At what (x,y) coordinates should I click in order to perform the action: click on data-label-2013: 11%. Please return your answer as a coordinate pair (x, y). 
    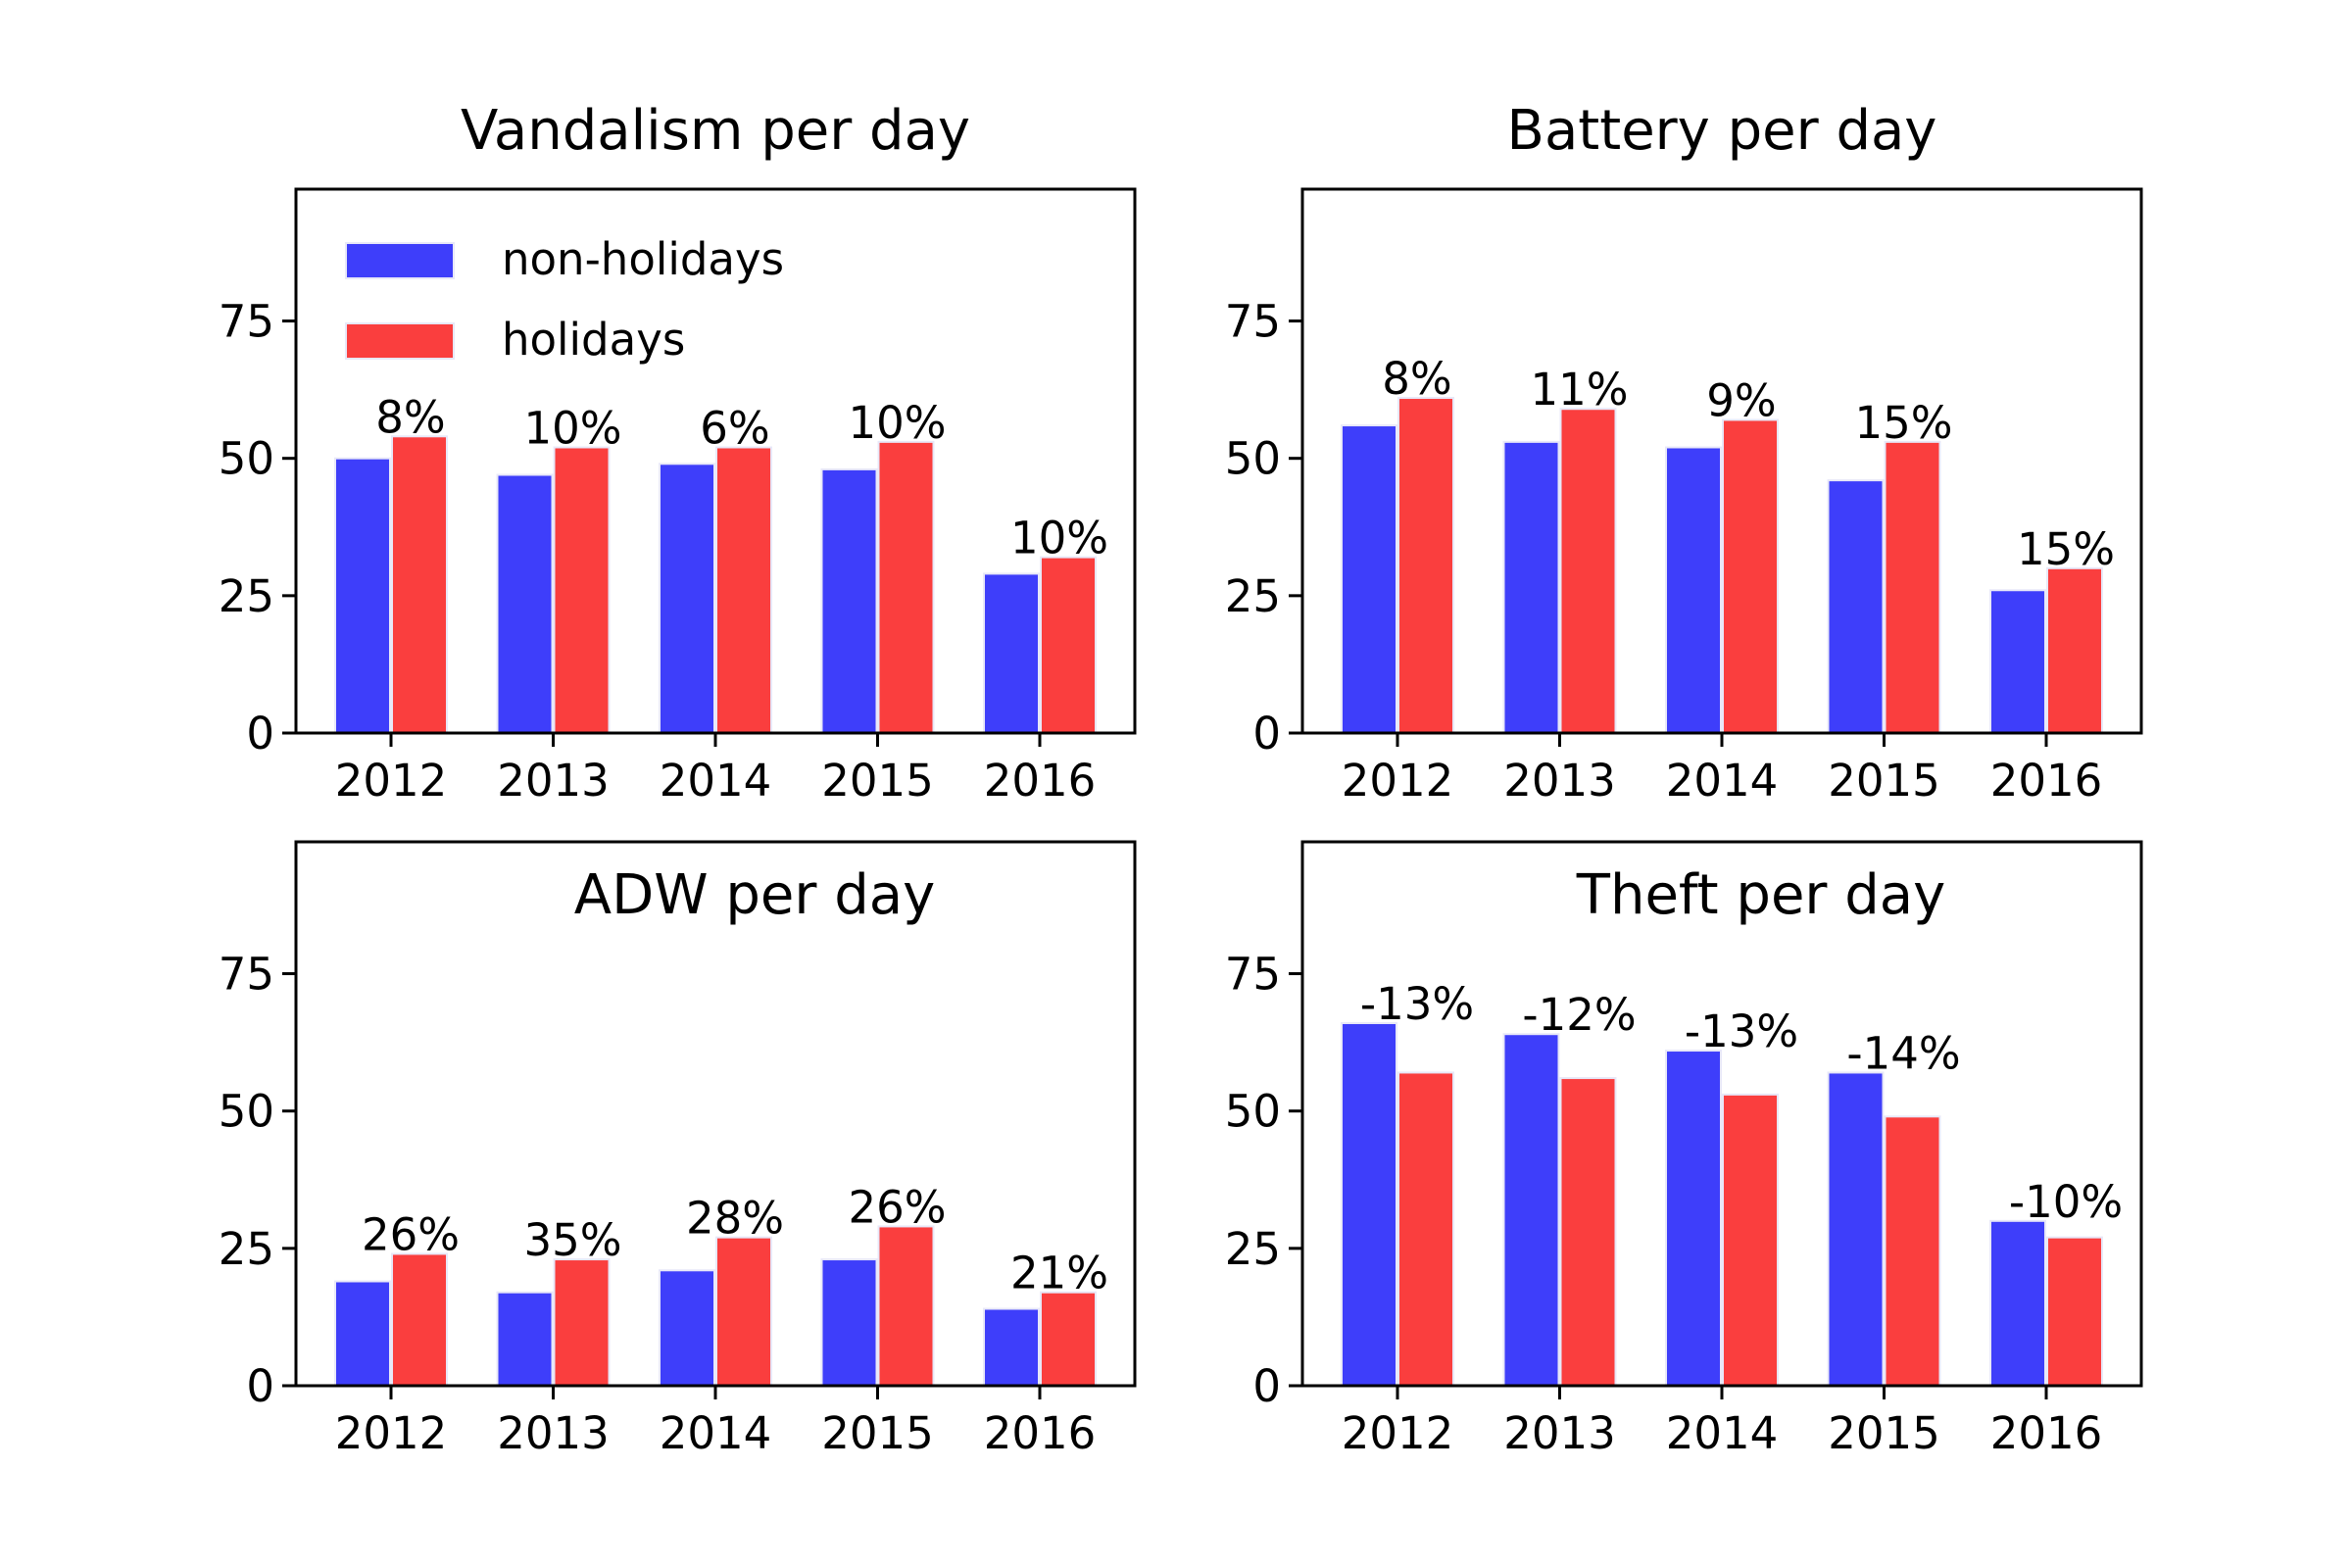
    Looking at the image, I should click on (1579, 390).